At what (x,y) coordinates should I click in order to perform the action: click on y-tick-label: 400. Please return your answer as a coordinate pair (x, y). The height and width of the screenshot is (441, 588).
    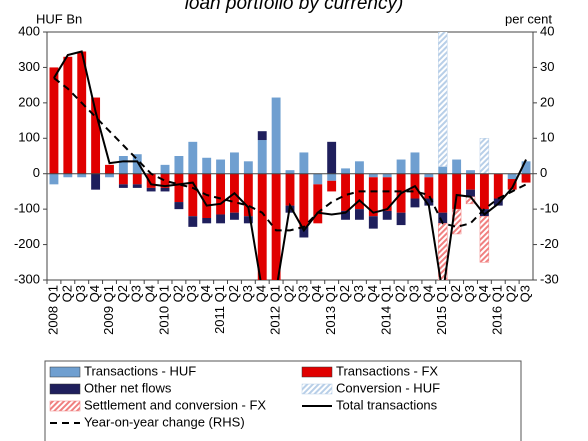
    Looking at the image, I should click on (29, 30).